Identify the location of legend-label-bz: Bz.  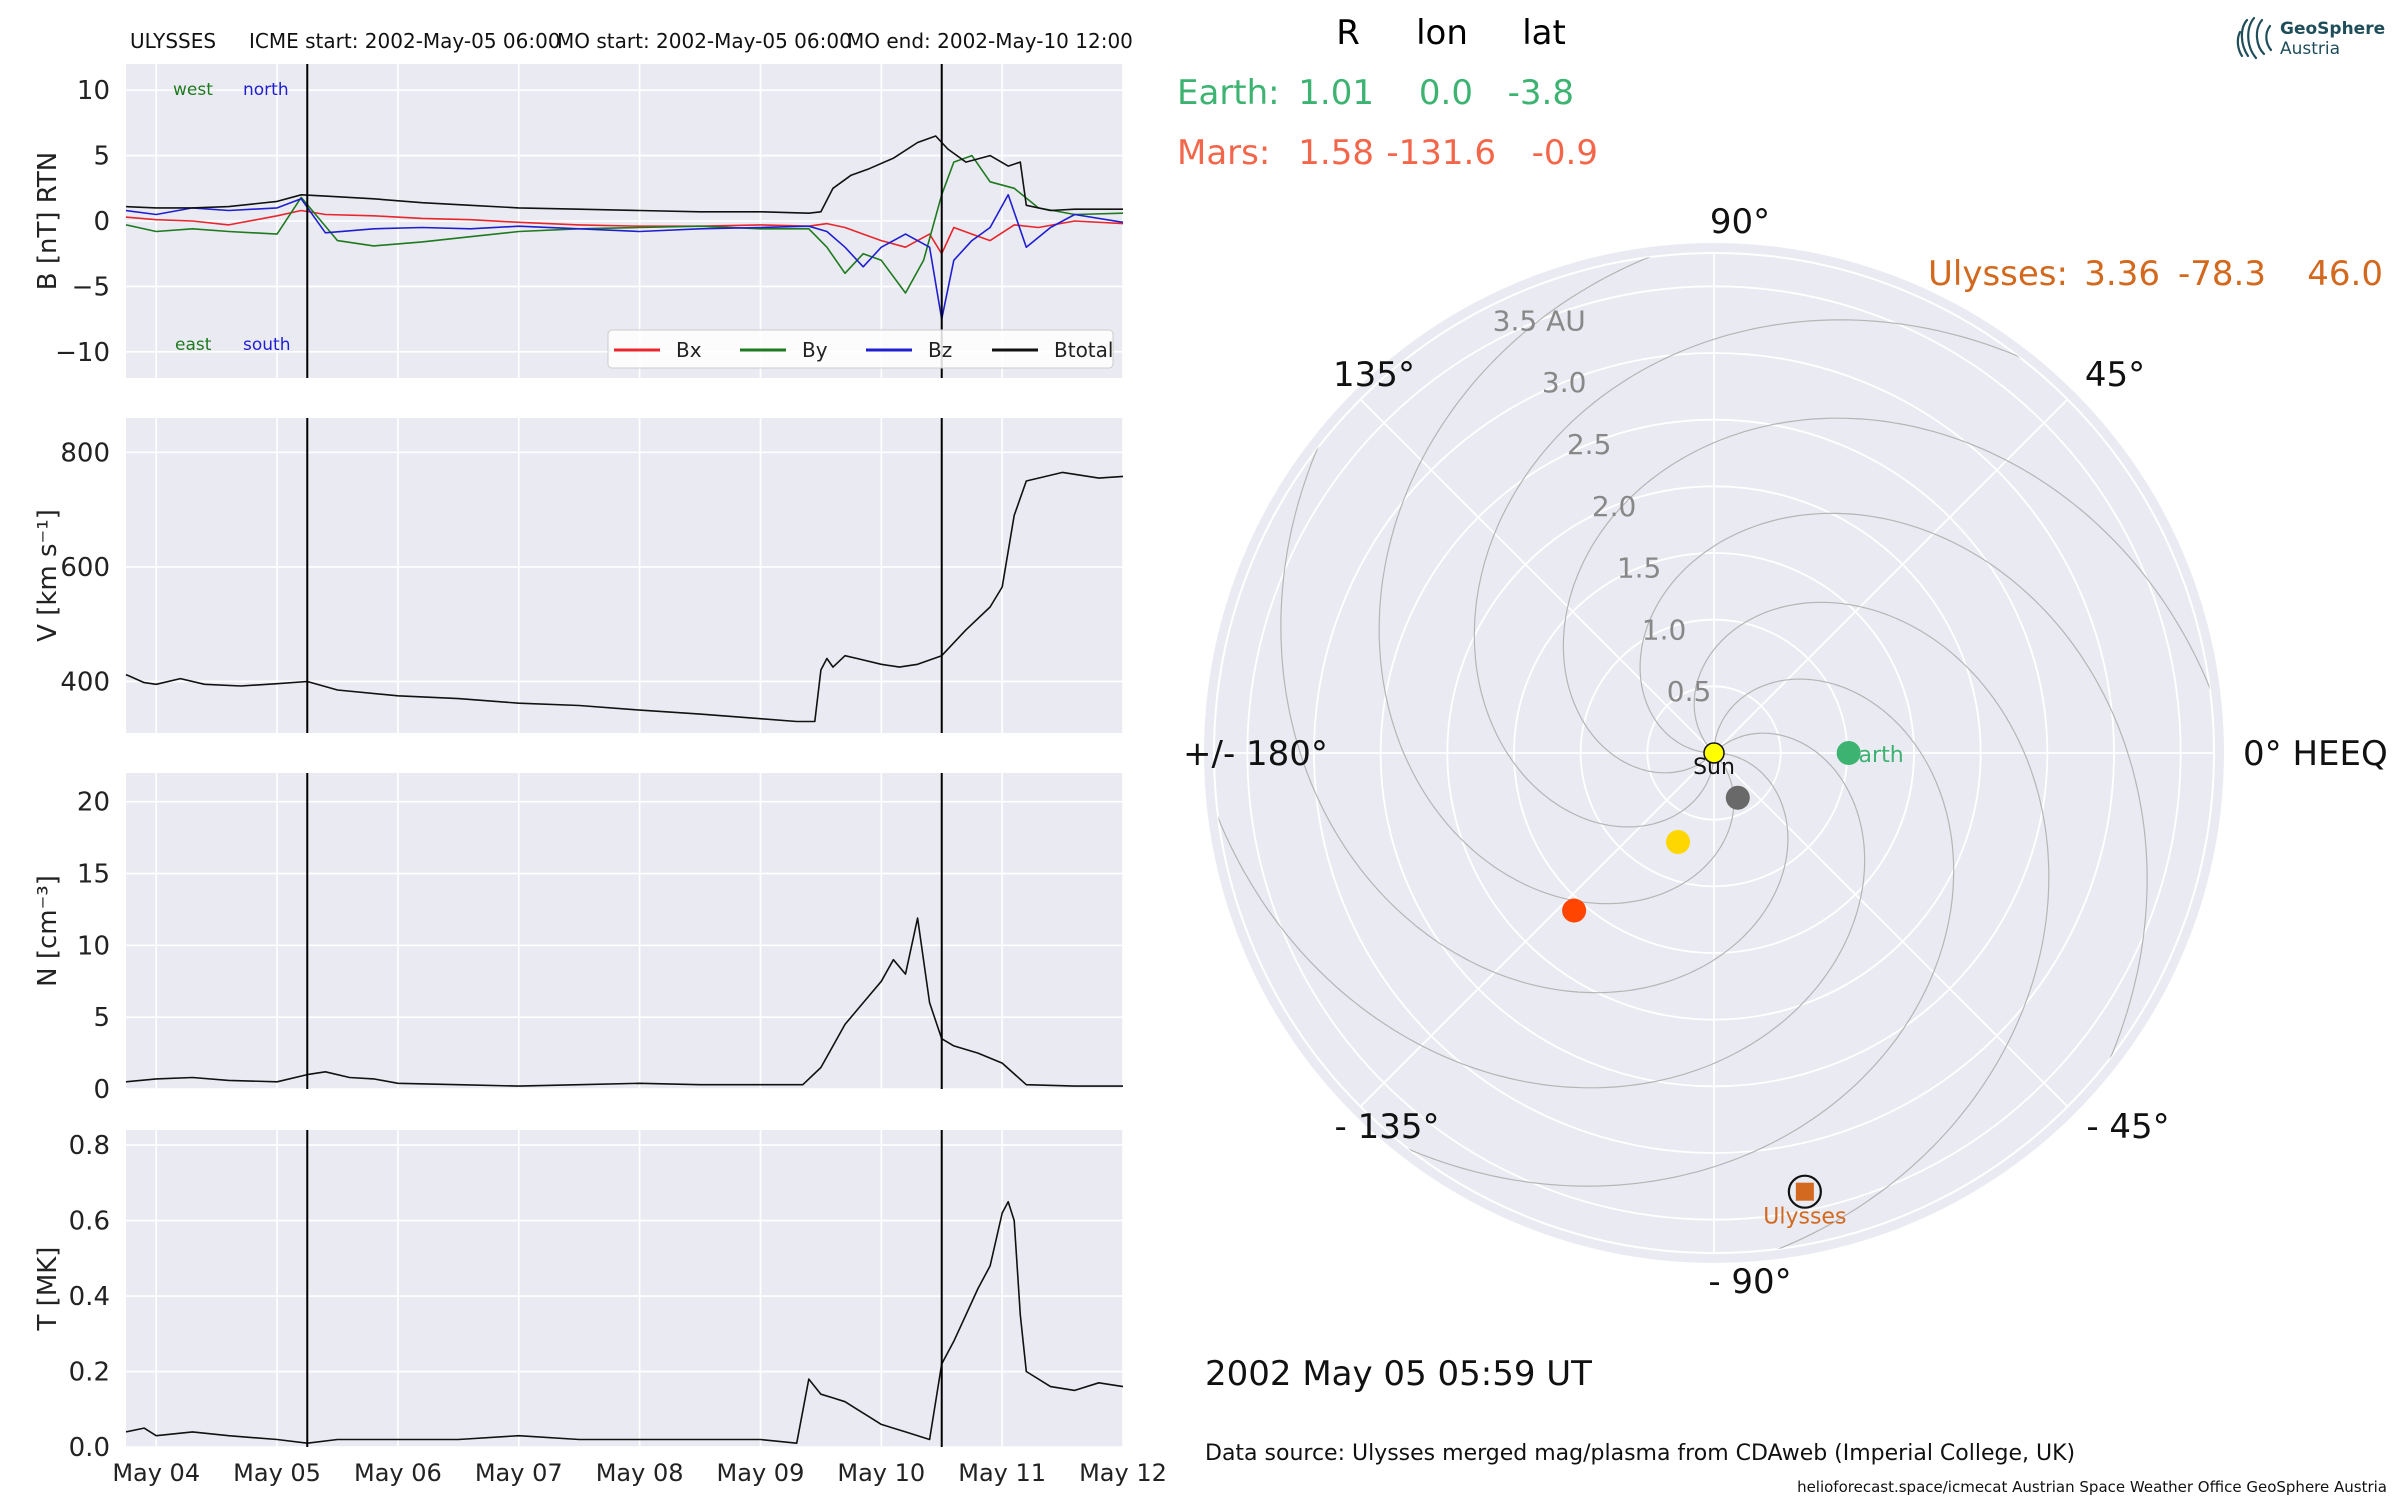
(940, 350).